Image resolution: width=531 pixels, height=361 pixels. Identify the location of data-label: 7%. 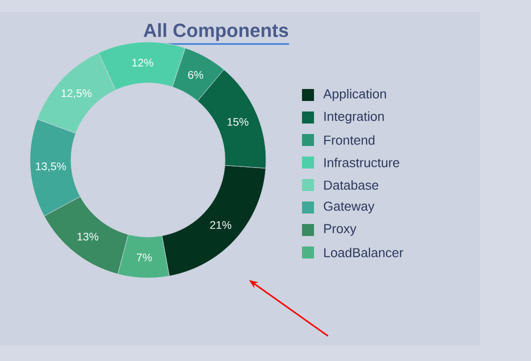
(144, 258).